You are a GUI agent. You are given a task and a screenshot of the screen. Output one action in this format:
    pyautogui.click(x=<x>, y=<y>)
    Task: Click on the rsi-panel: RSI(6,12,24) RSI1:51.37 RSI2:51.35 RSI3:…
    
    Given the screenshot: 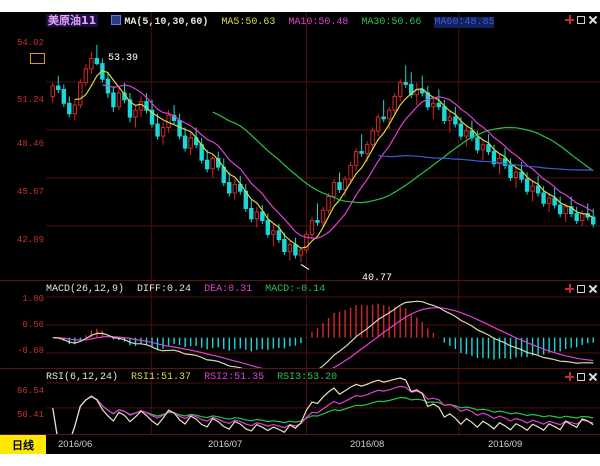 What is the action you would take?
    pyautogui.click(x=300, y=401)
    